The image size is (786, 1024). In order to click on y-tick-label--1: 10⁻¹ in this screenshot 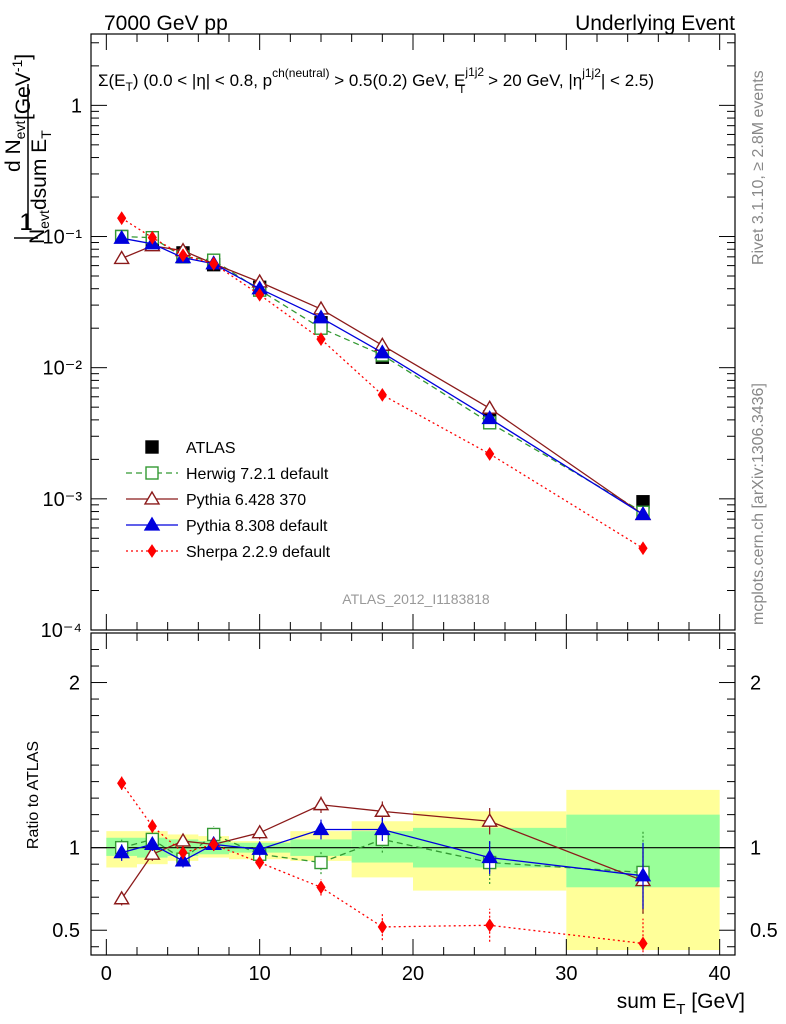, I will do `click(63, 238)`.